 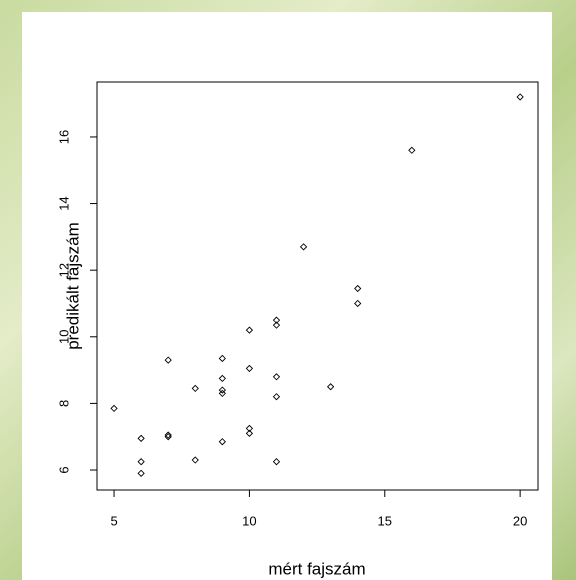 I want to click on y-tick-label: 16, so click(x=63, y=137).